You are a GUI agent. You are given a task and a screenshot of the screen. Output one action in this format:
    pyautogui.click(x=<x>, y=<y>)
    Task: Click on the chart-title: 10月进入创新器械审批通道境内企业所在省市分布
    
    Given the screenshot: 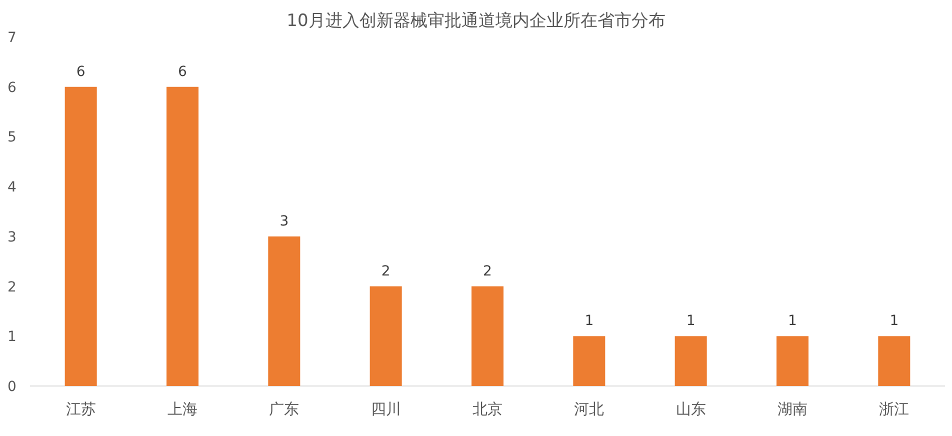 What is the action you would take?
    pyautogui.click(x=476, y=21)
    